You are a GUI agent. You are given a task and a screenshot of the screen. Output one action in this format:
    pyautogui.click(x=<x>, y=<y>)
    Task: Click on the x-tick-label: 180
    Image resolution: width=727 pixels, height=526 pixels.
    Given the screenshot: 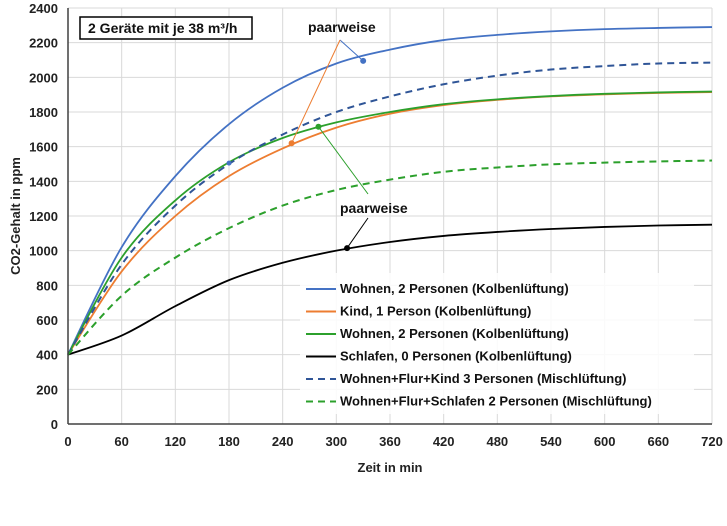 What is the action you would take?
    pyautogui.click(x=229, y=441)
    